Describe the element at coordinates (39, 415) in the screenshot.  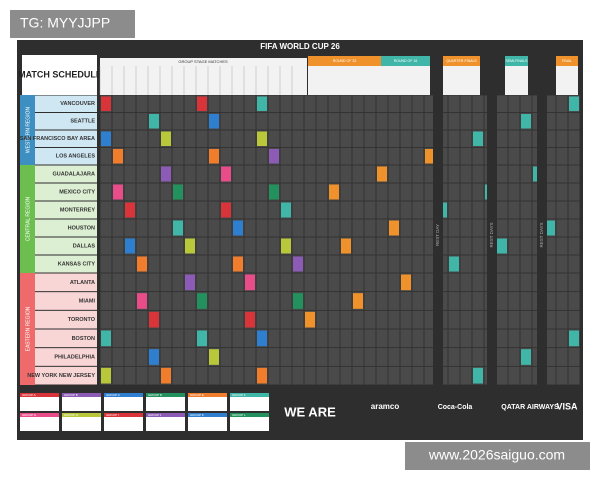
I see `group-strip` at that location.